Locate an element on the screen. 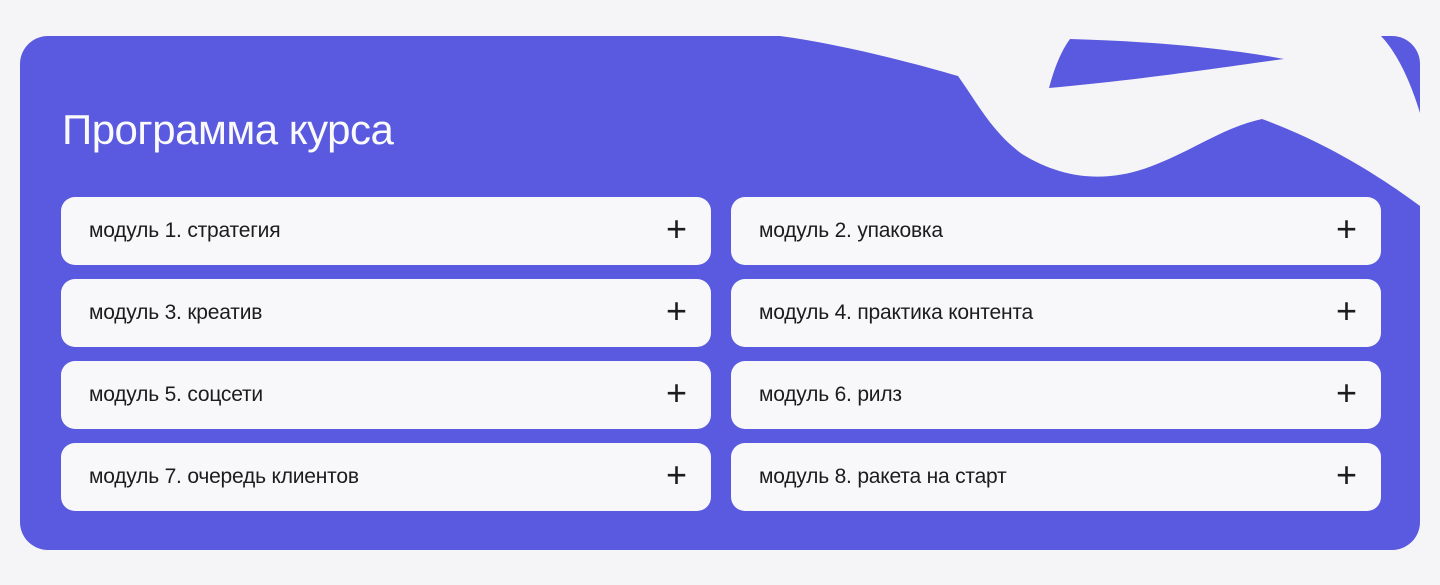  accordion-item-label: модуль 3. креатив is located at coordinates (176, 312).